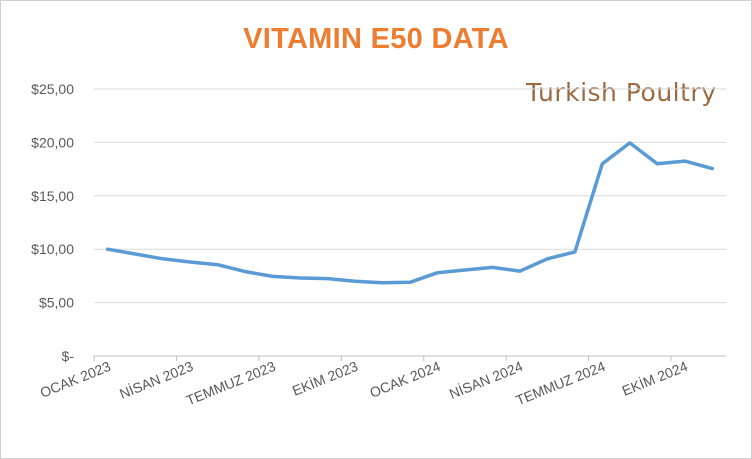 This screenshot has width=752, height=459. Describe the element at coordinates (68, 356) in the screenshot. I see `y-tick-label: $-` at that location.